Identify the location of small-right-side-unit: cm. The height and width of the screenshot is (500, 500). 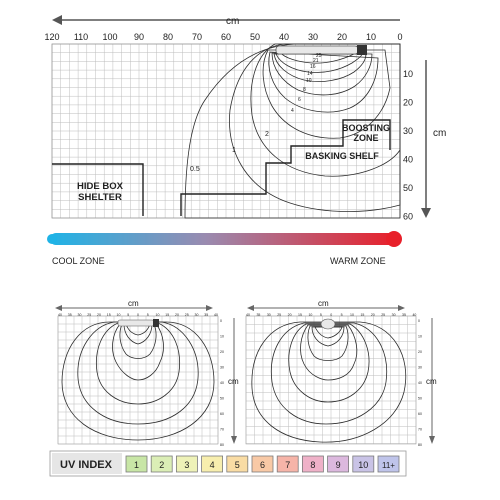
(431, 381).